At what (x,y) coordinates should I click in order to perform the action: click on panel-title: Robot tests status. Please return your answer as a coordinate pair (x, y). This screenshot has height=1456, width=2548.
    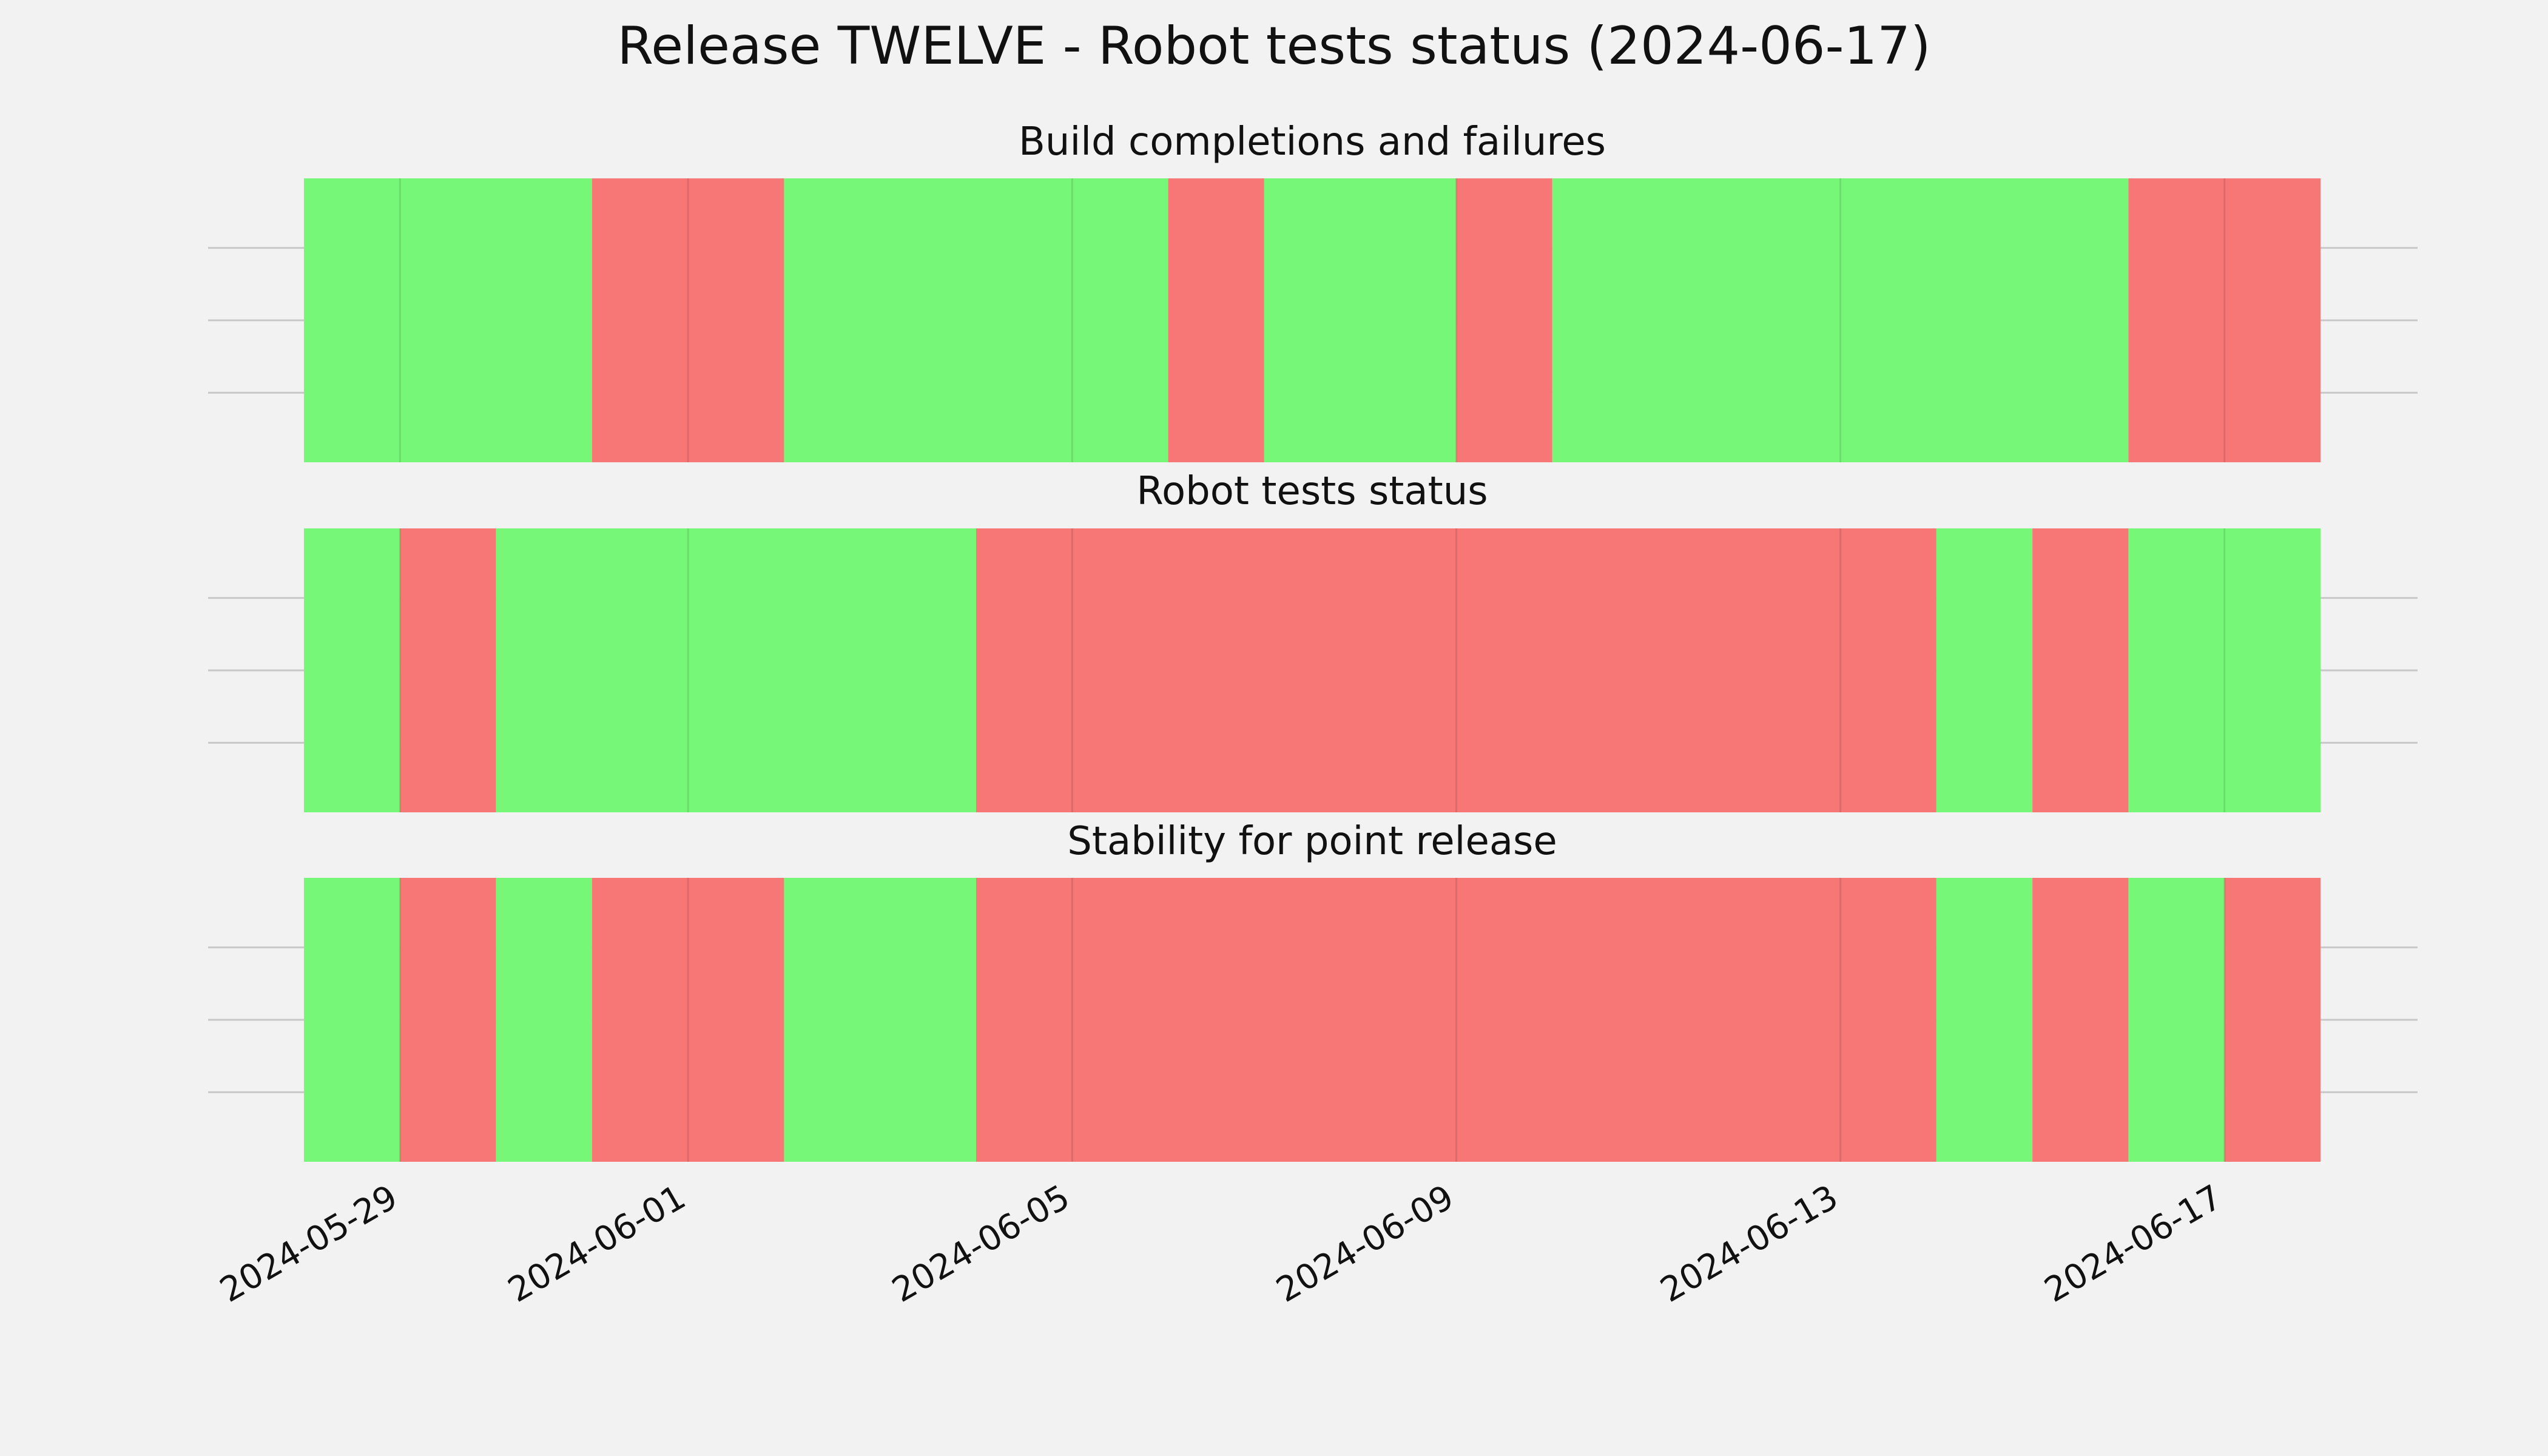
    Looking at the image, I should click on (1312, 491).